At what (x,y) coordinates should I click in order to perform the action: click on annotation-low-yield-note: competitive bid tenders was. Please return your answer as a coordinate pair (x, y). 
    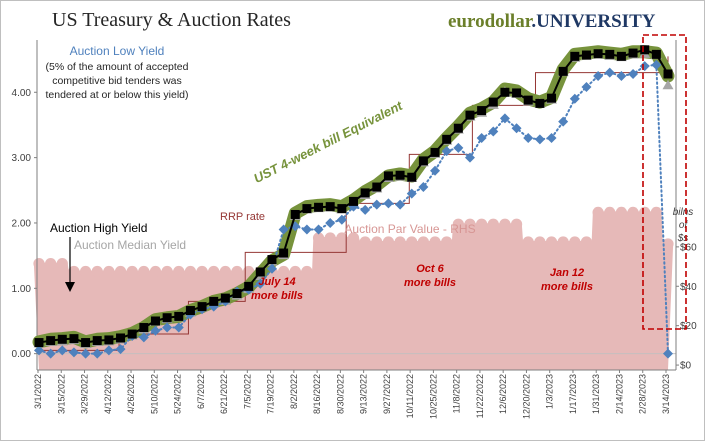
    Looking at the image, I should click on (117, 81).